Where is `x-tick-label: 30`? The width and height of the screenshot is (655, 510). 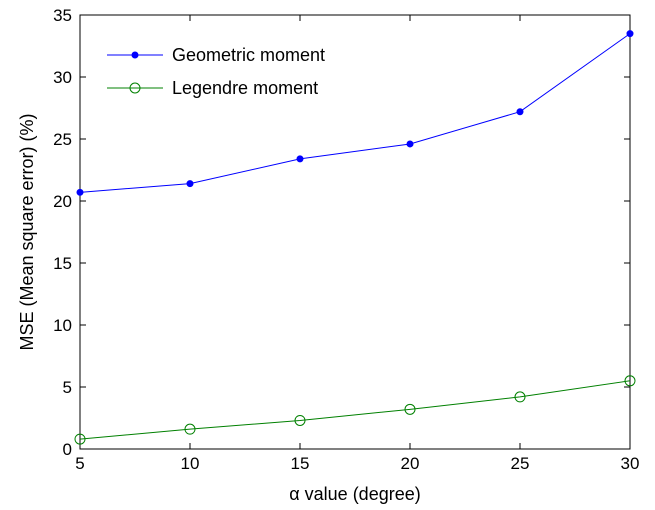
x-tick-label: 30 is located at coordinates (630, 463).